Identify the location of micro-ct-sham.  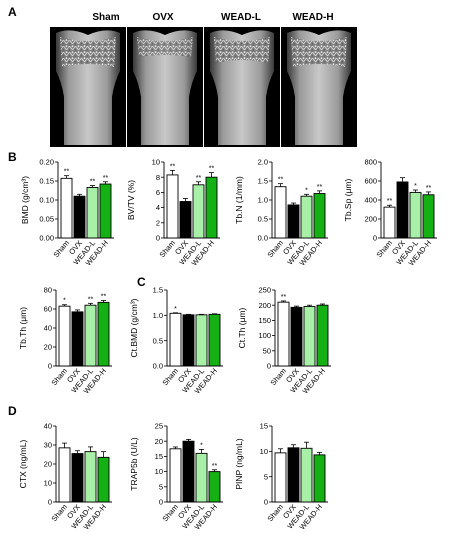
(88, 87).